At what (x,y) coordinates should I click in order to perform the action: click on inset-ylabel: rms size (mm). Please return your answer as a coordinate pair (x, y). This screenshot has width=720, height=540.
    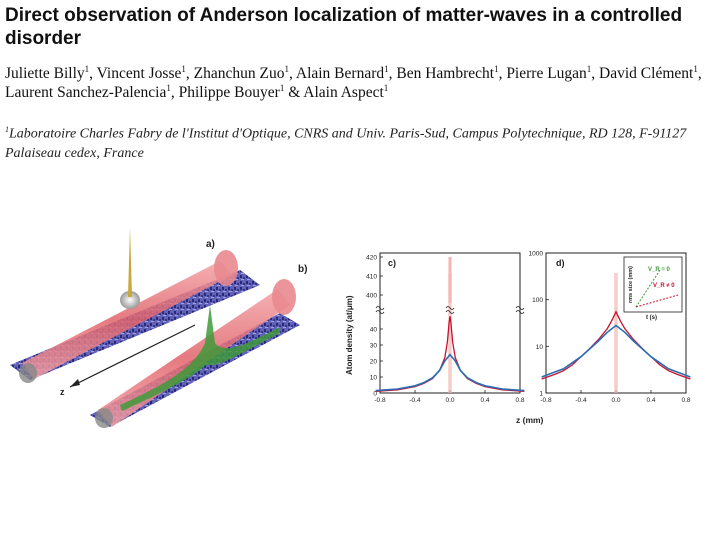
    Looking at the image, I should click on (631, 284).